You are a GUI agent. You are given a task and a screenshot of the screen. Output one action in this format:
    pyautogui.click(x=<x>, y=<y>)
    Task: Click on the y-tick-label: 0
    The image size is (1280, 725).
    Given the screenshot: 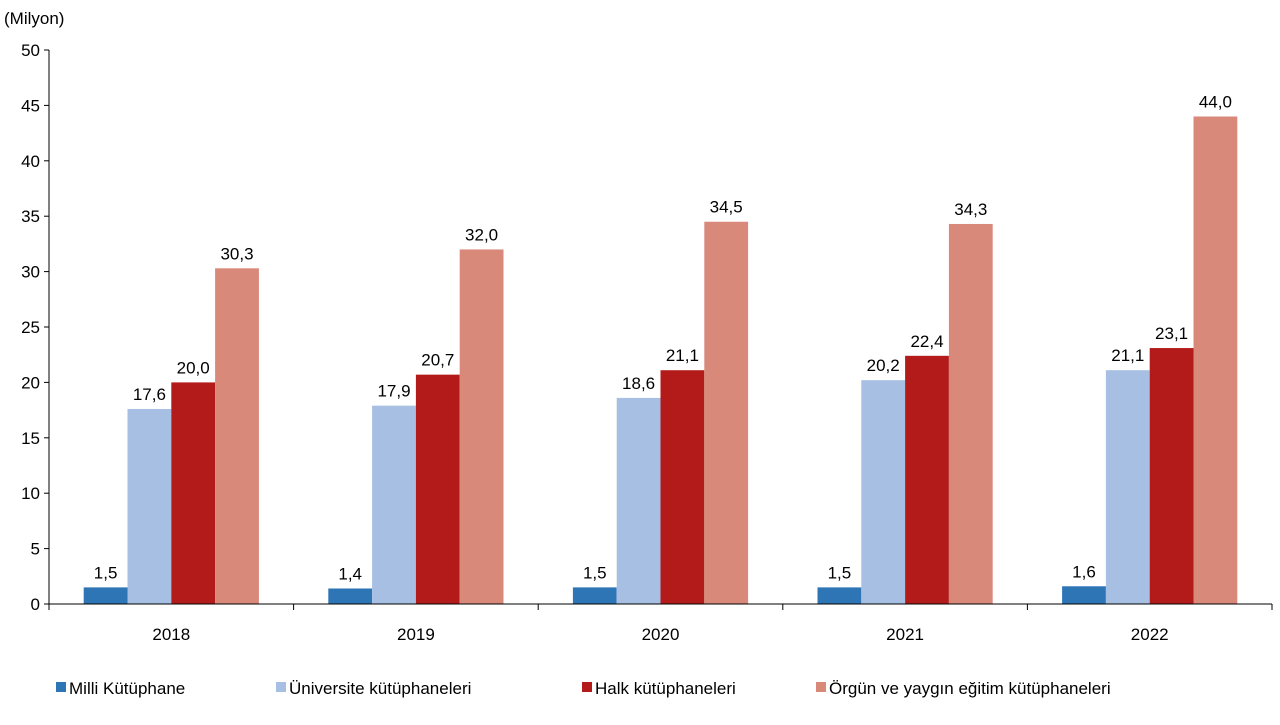 What is the action you would take?
    pyautogui.click(x=35, y=604)
    